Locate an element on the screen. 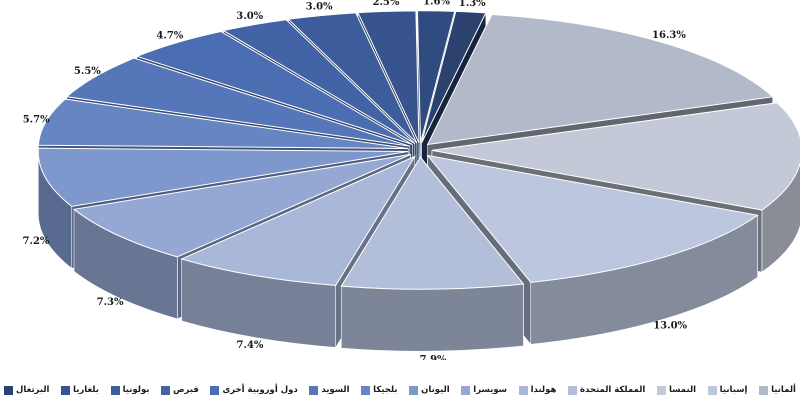 The width and height of the screenshot is (800, 407). slice-value-label: 7.2% is located at coordinates (36, 241).